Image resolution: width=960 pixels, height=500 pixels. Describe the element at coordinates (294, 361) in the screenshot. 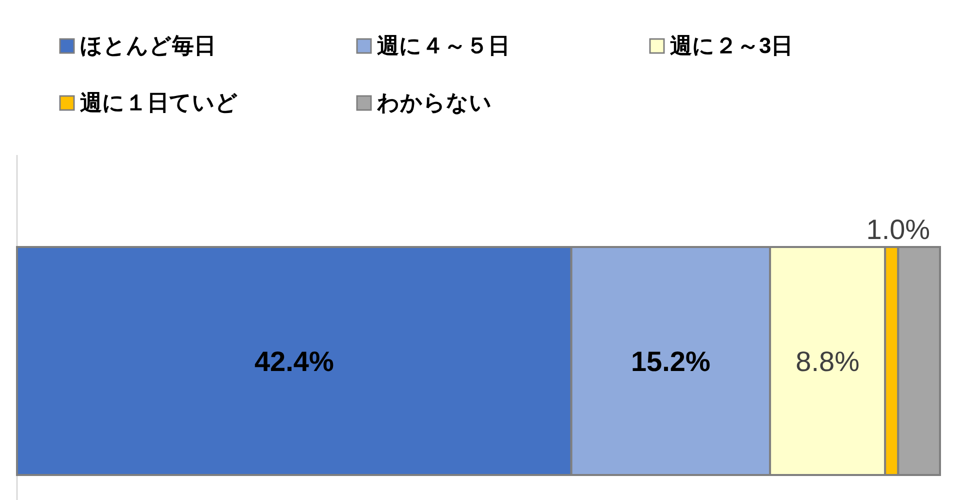

I see `data-label: 42.4%` at that location.